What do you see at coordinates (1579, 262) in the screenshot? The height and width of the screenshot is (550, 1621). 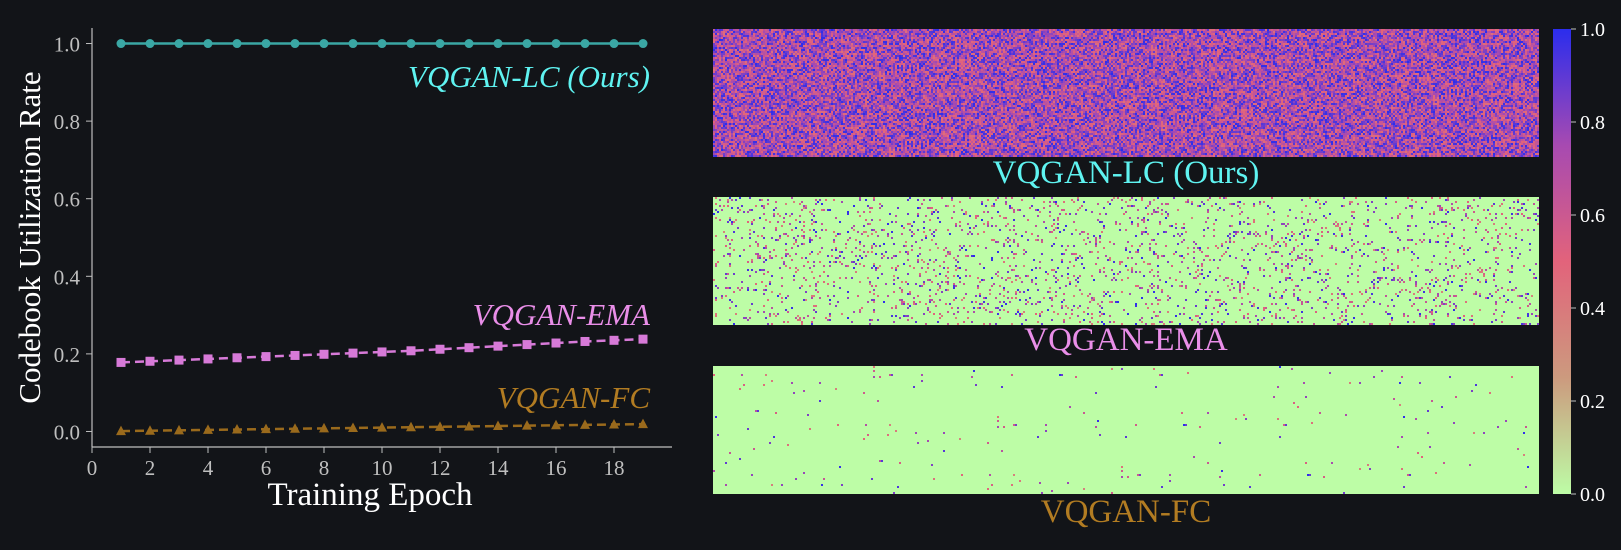 I see `colorbar: 0.0 0.2 0.4 0.6 0.8 1.0` at bounding box center [1579, 262].